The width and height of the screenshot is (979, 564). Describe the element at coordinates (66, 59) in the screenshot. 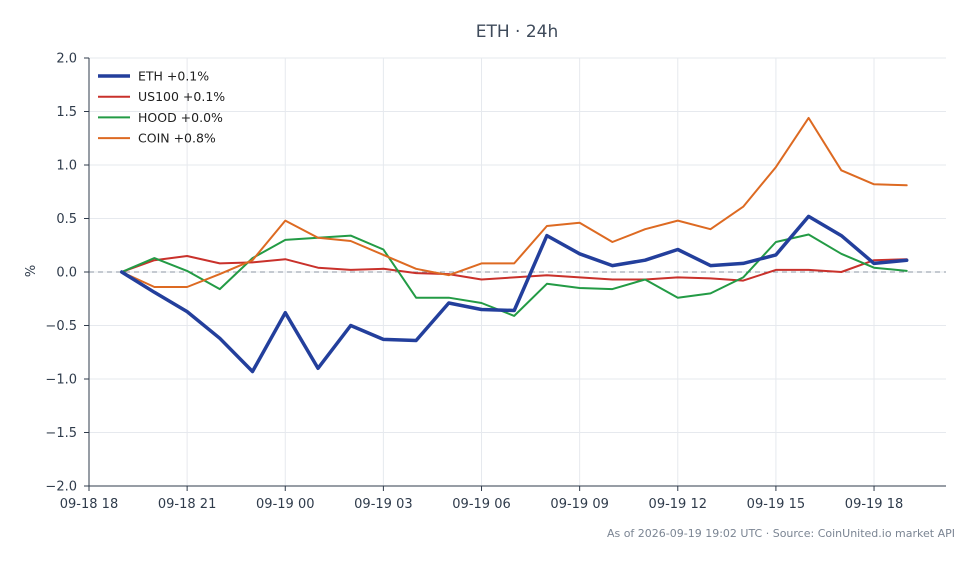

I see `y-tick-label: 2.0` at that location.